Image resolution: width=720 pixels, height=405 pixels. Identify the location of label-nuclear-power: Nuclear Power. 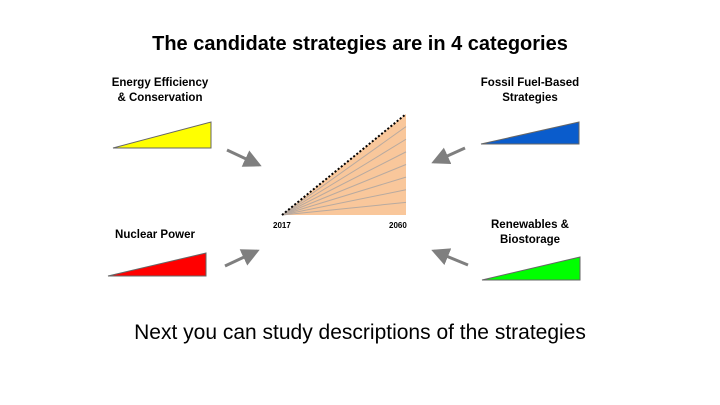
(155, 235).